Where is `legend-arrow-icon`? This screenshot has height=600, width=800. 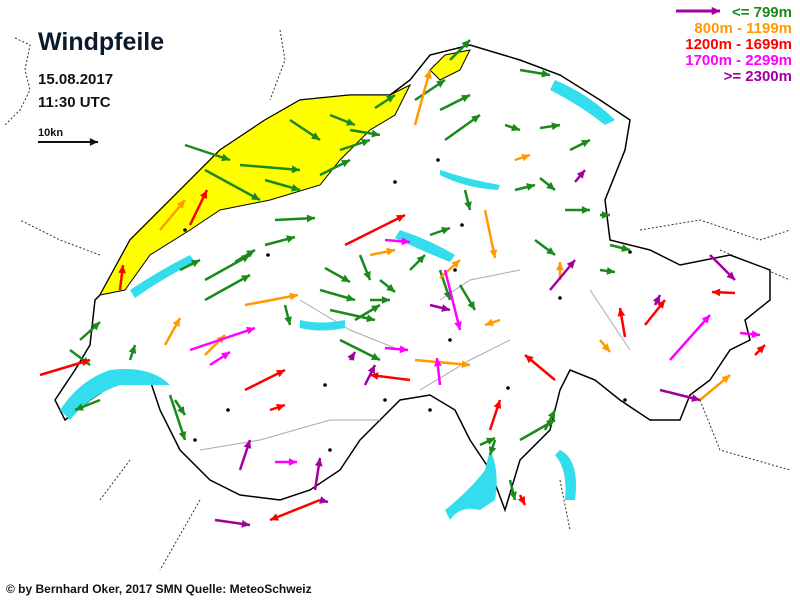
legend-arrow-icon is located at coordinates (698, 11).